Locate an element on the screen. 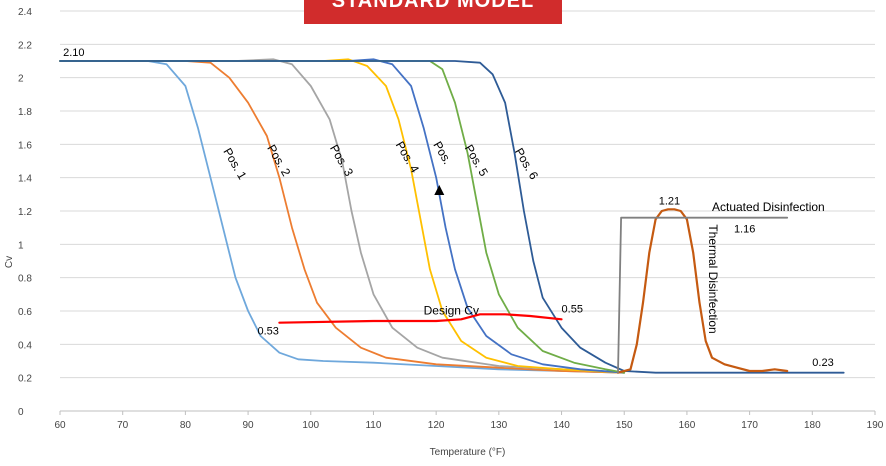 This screenshot has height=466, width=886. series-line-actuated-disinfection is located at coordinates (703, 295).